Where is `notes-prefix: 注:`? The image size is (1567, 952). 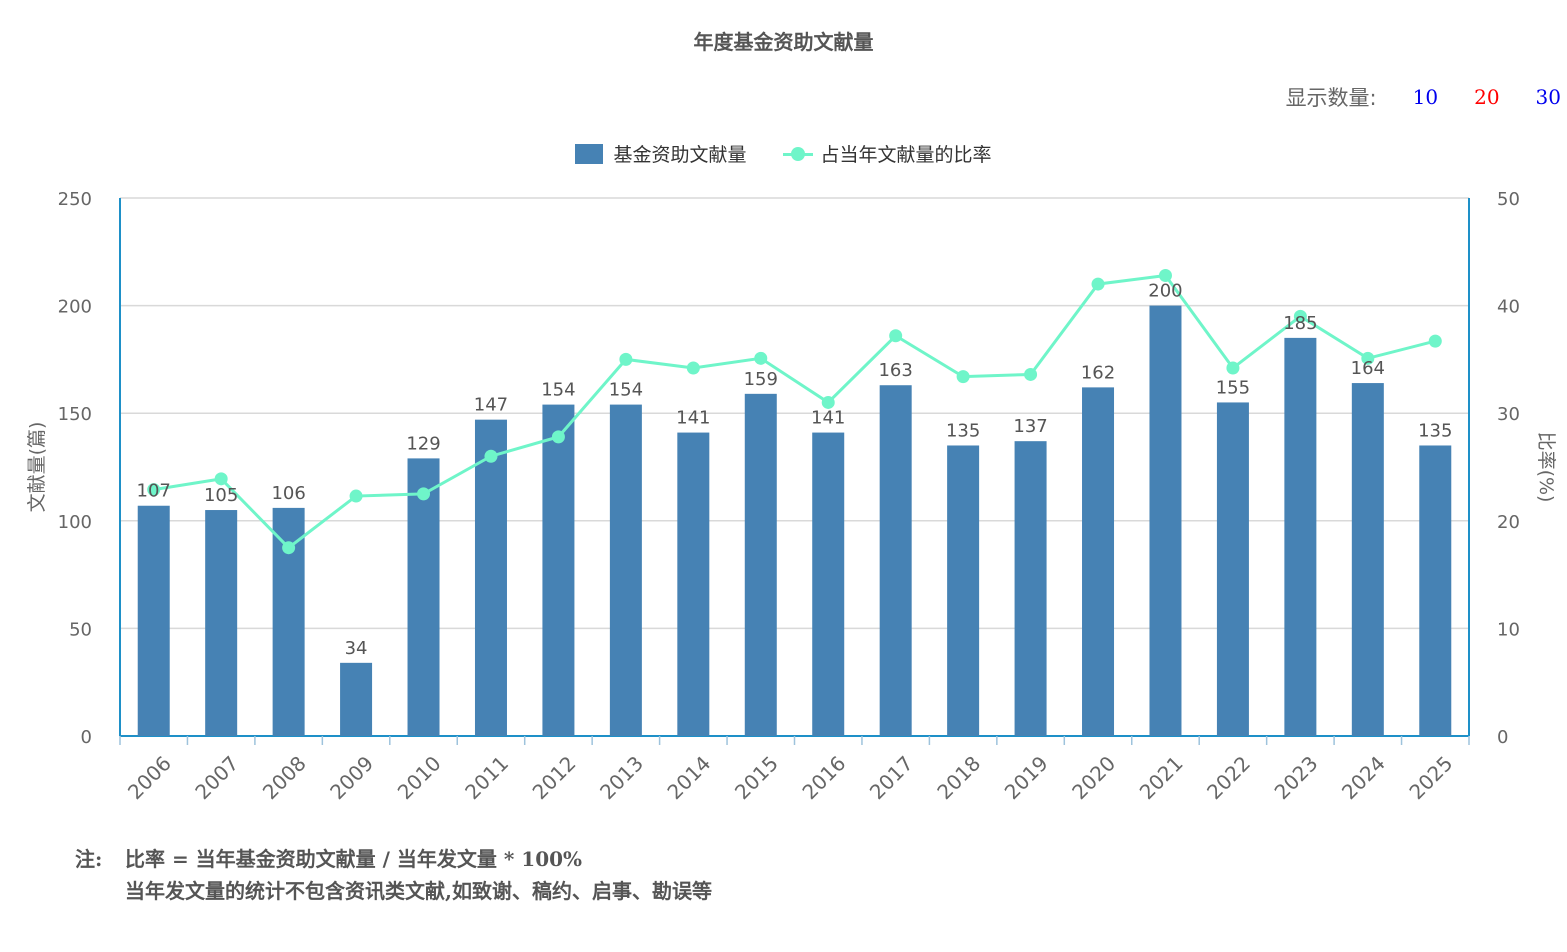 notes-prefix: 注: is located at coordinates (89, 859).